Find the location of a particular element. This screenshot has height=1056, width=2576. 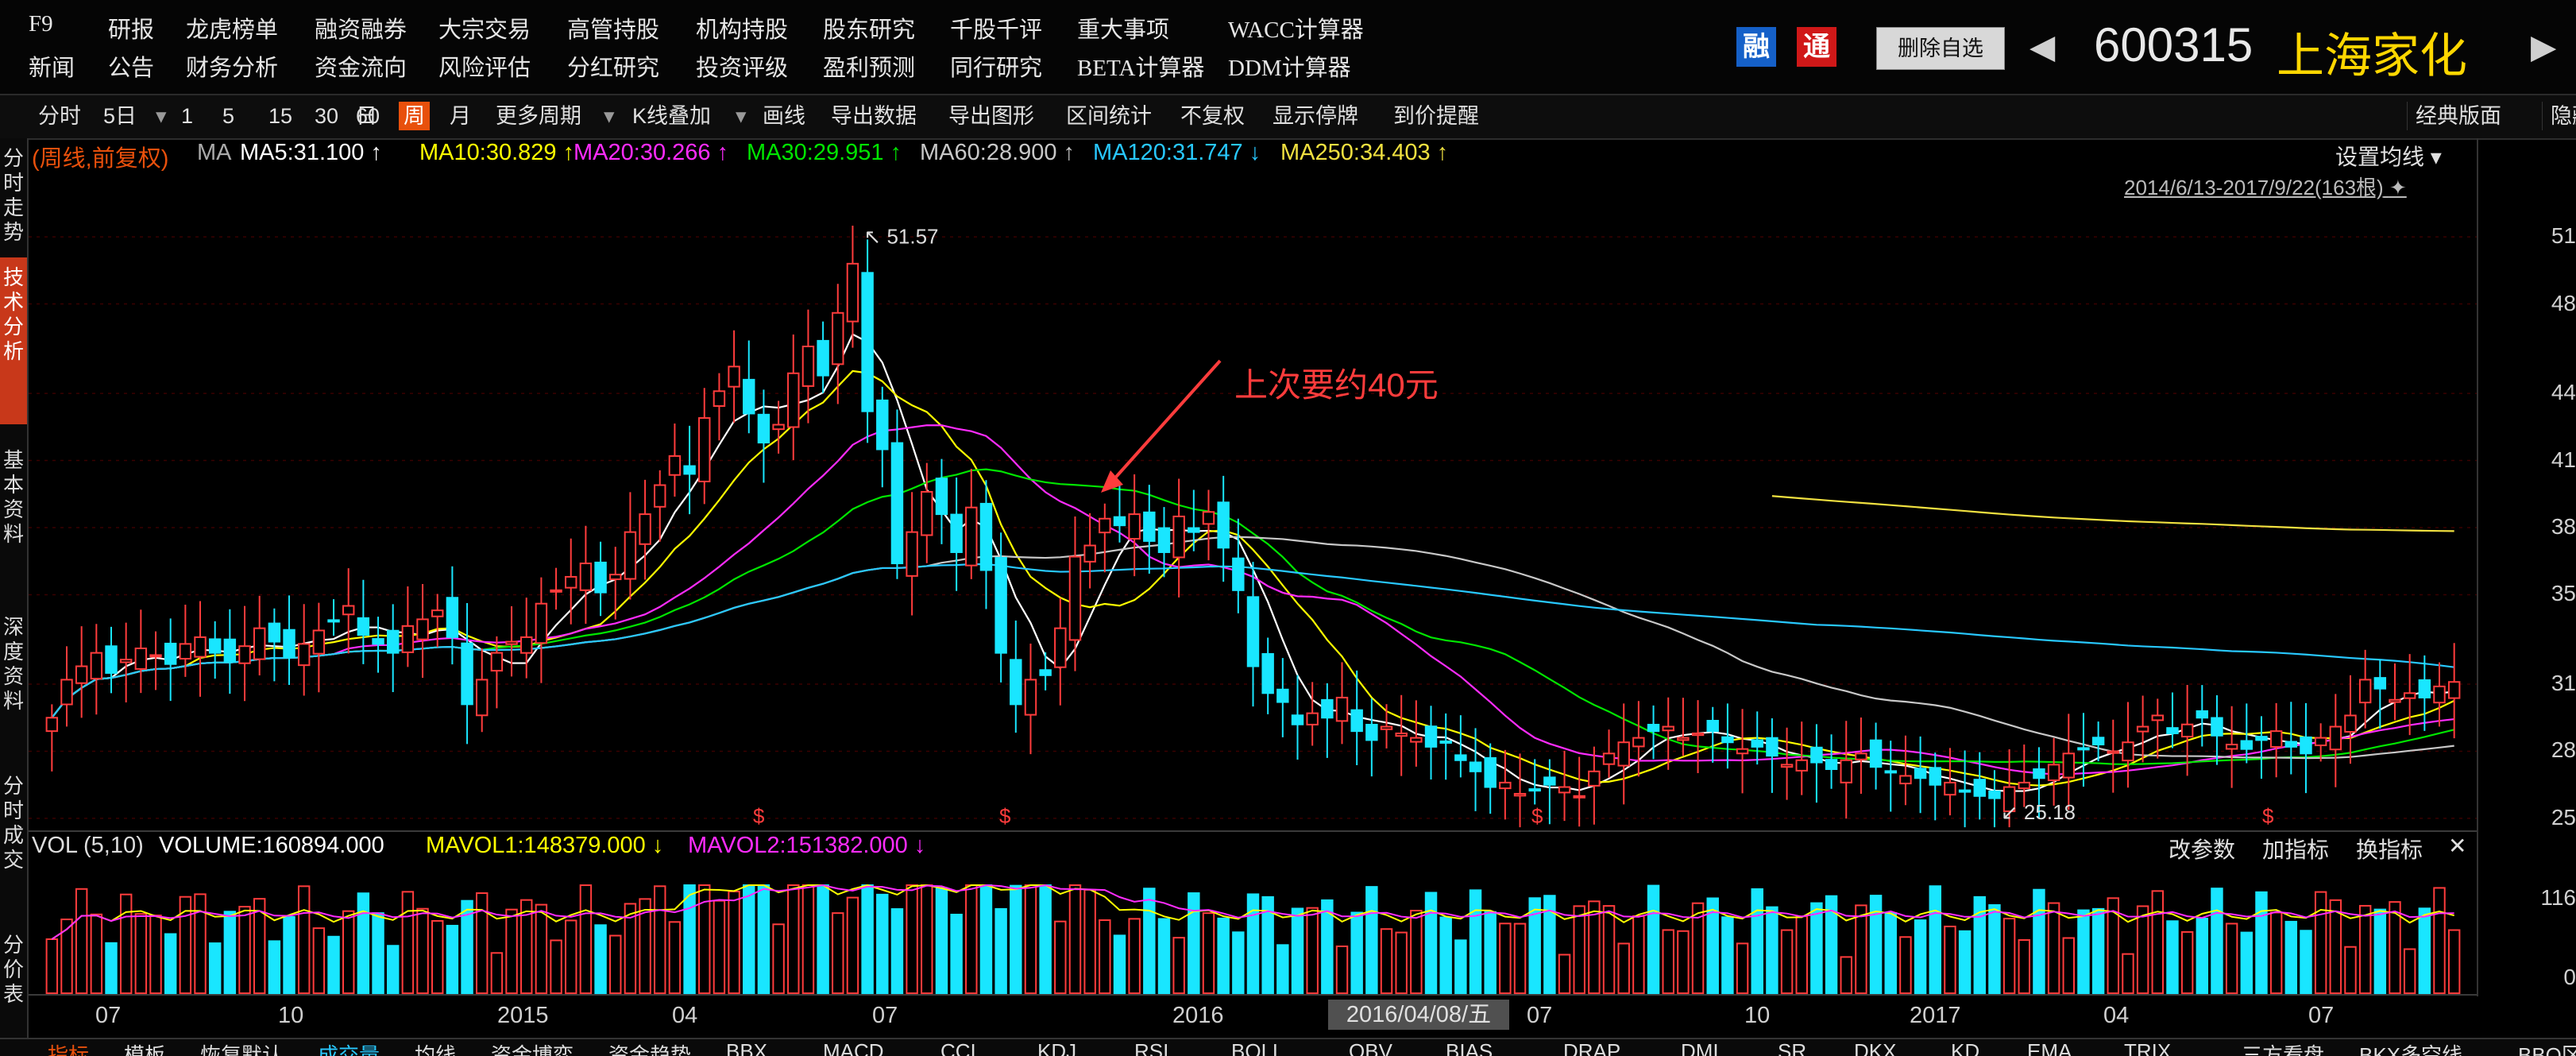

toolbar-right-item: 隐藏 is located at coordinates (2559, 116).